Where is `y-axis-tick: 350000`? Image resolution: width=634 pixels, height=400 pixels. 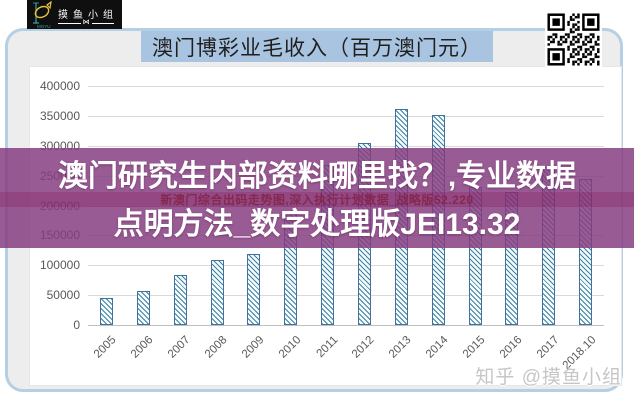 y-axis-tick: 350000 is located at coordinates (59, 115).